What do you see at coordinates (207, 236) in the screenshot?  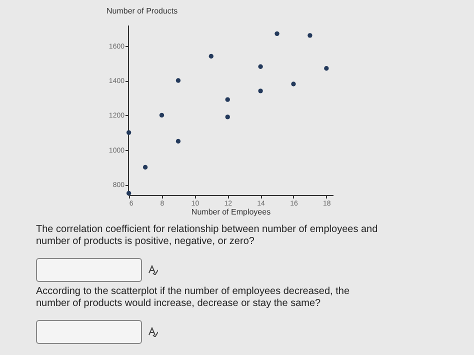 I see `text: The correlation coefficient for relationship between number of employees and number of products is positive, negative, or zero?` at bounding box center [207, 236].